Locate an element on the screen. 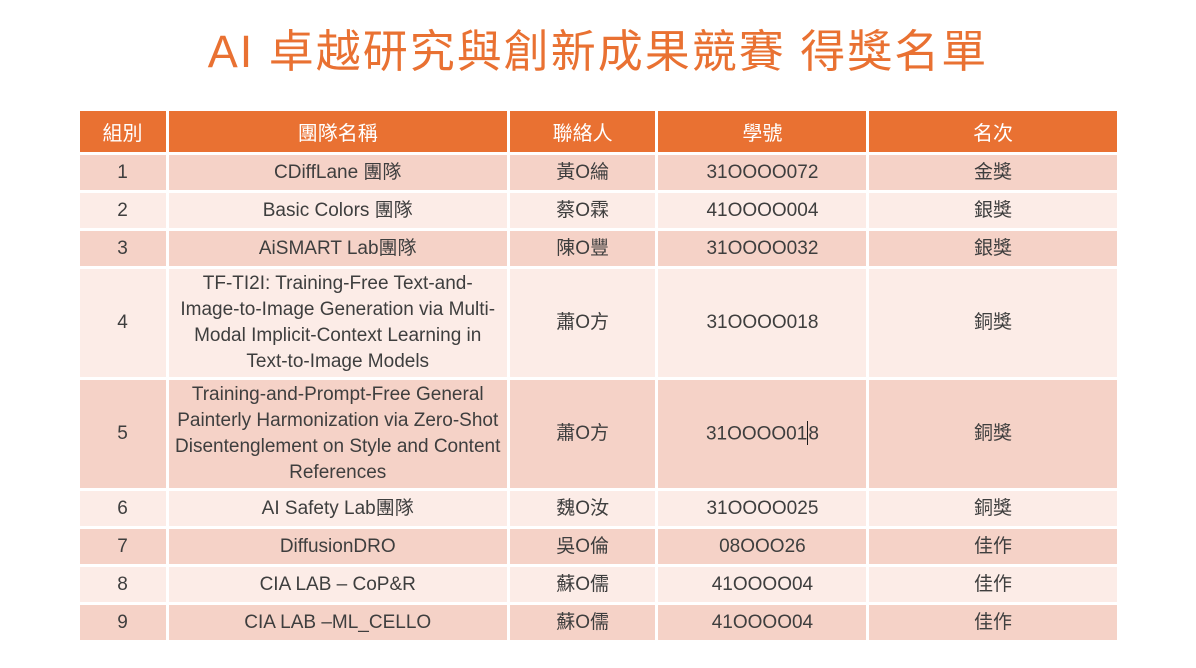 The height and width of the screenshot is (668, 1196). team-cell: AI Safety Lab團隊 is located at coordinates (337, 508).